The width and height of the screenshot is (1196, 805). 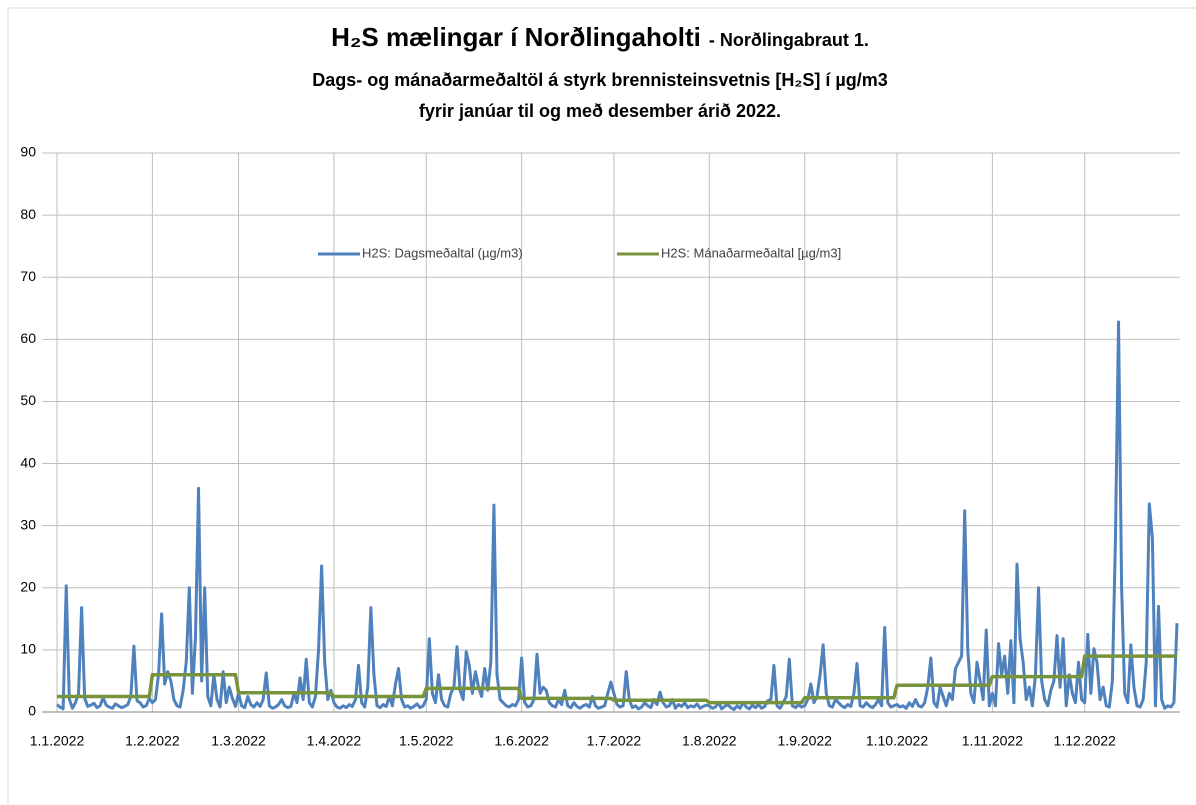 What do you see at coordinates (152, 741) in the screenshot?
I see `x-tick-label: 1.2.2022` at bounding box center [152, 741].